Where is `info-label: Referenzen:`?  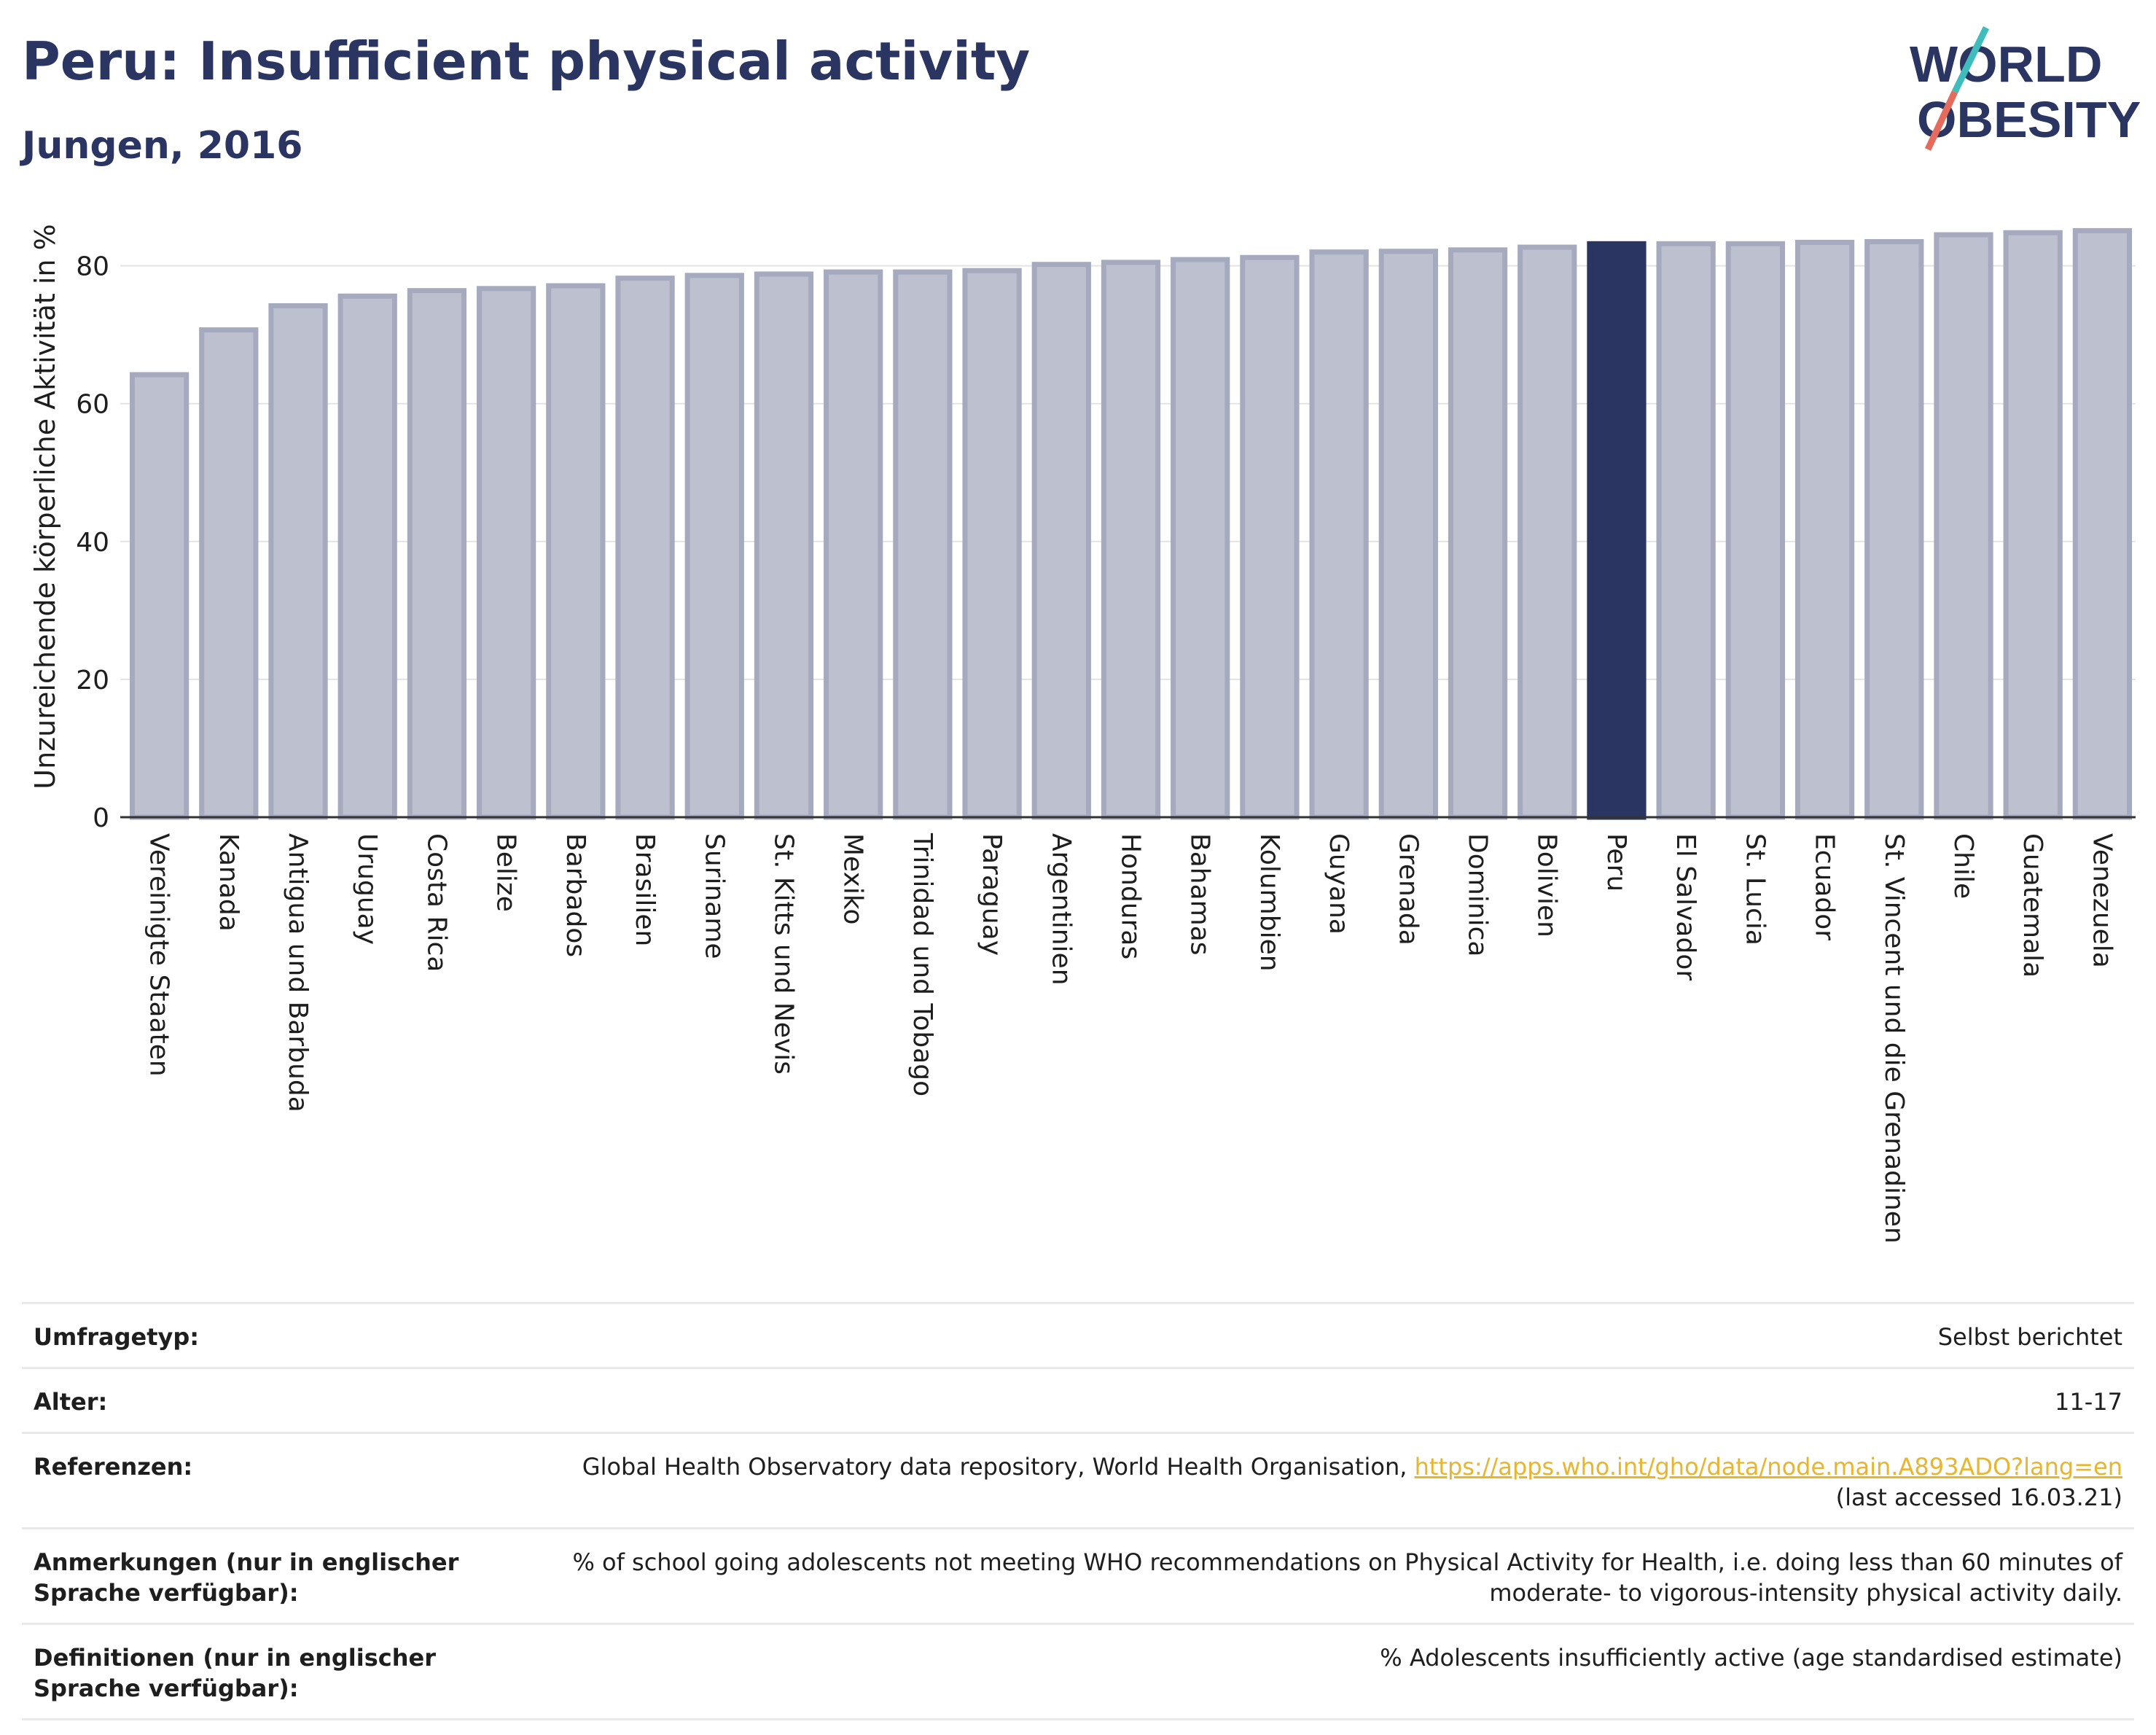
info-label: Referenzen: is located at coordinates (114, 1467).